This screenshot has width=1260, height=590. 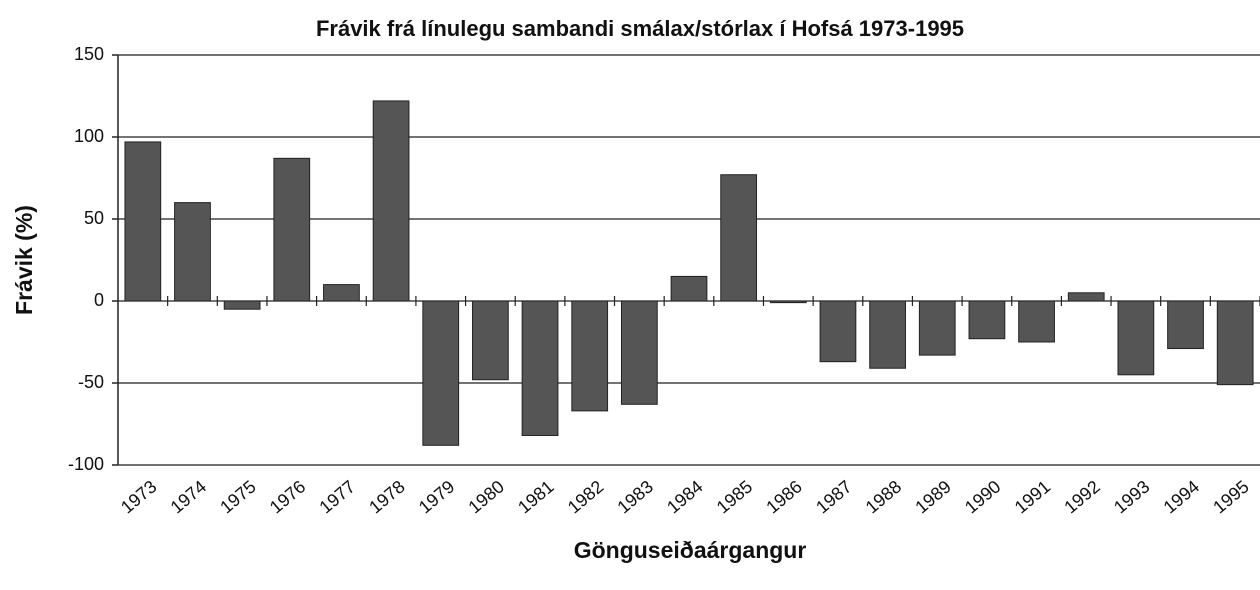 What do you see at coordinates (189, 496) in the screenshot?
I see `x-tick-label: 1974` at bounding box center [189, 496].